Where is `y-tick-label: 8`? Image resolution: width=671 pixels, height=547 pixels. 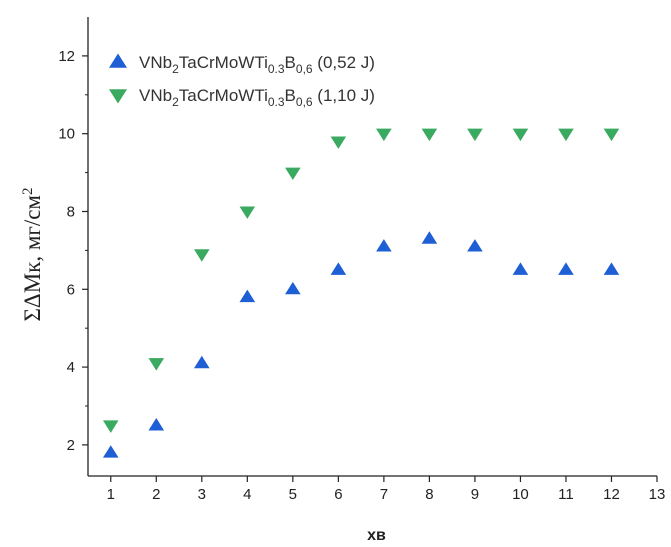
y-tick-label: 8 is located at coordinates (71, 211).